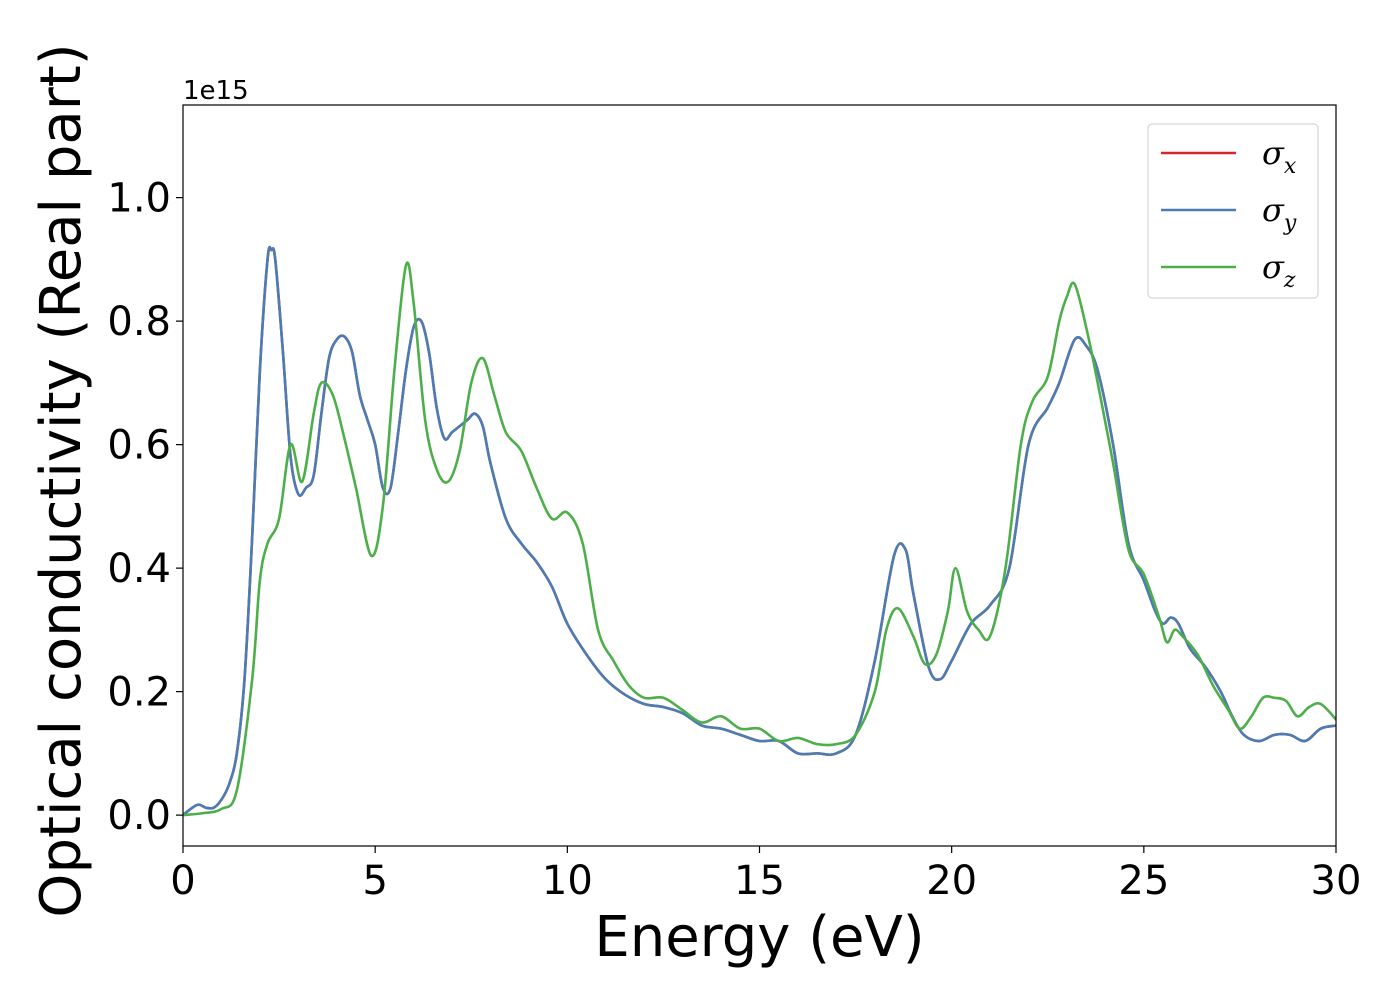  Describe the element at coordinates (567, 881) in the screenshot. I see `x-tick-label: 10` at that location.